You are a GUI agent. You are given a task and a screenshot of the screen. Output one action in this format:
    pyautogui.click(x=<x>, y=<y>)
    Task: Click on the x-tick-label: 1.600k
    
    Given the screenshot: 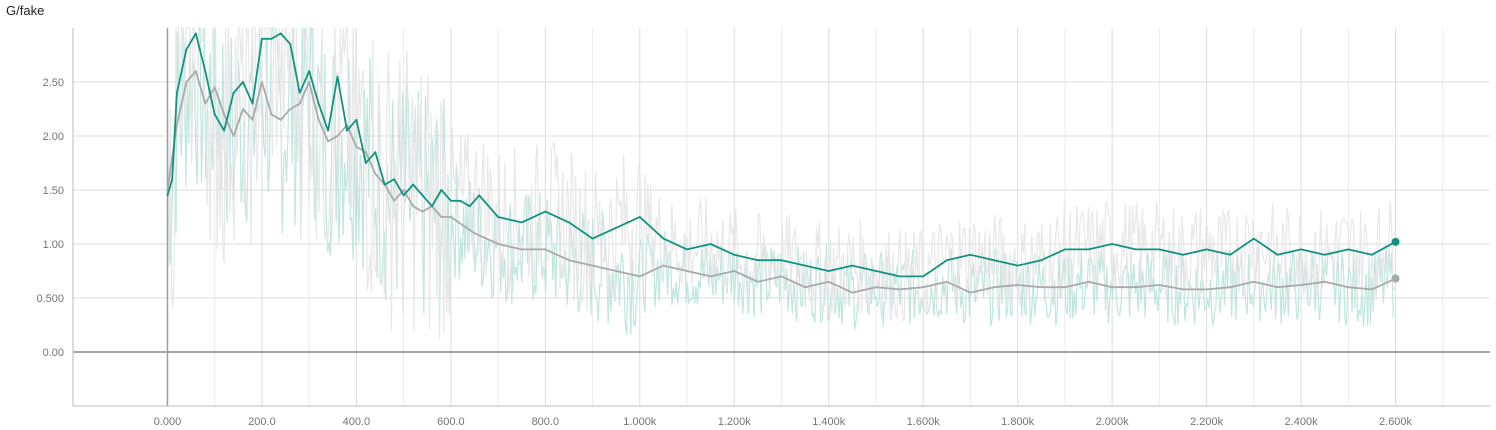 What is the action you would take?
    pyautogui.click(x=924, y=422)
    